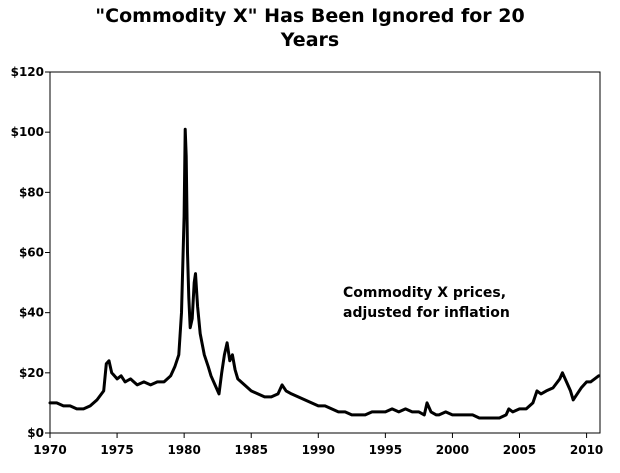 Image resolution: width=620 pixels, height=473 pixels. What do you see at coordinates (116, 450) in the screenshot?
I see `x-tick-label: 1975` at bounding box center [116, 450].